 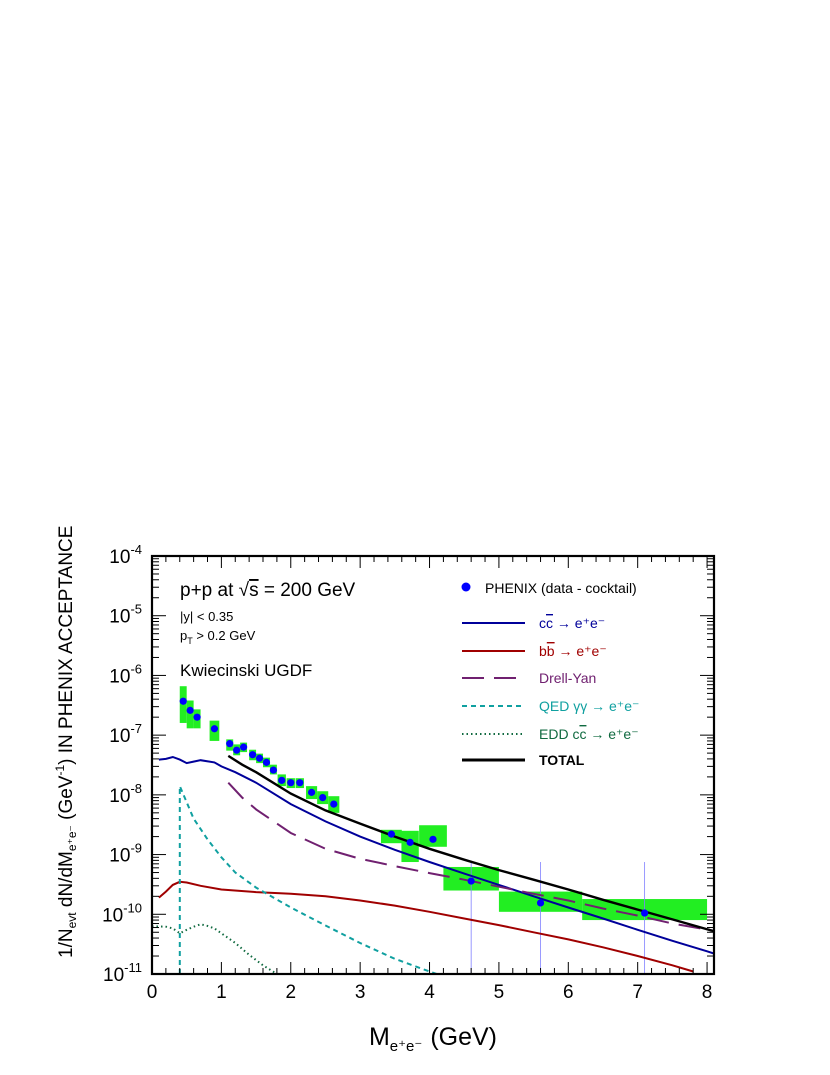 I want to click on y-tick-label: 10⁻¹¹, so click(x=122, y=973).